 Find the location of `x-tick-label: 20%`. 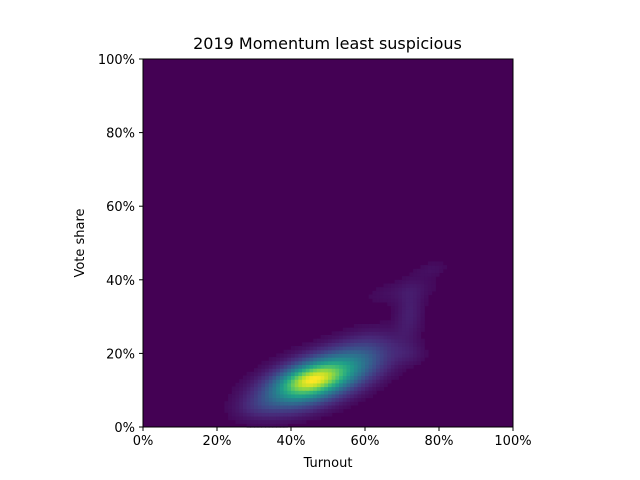

x-tick-label: 20% is located at coordinates (217, 441).